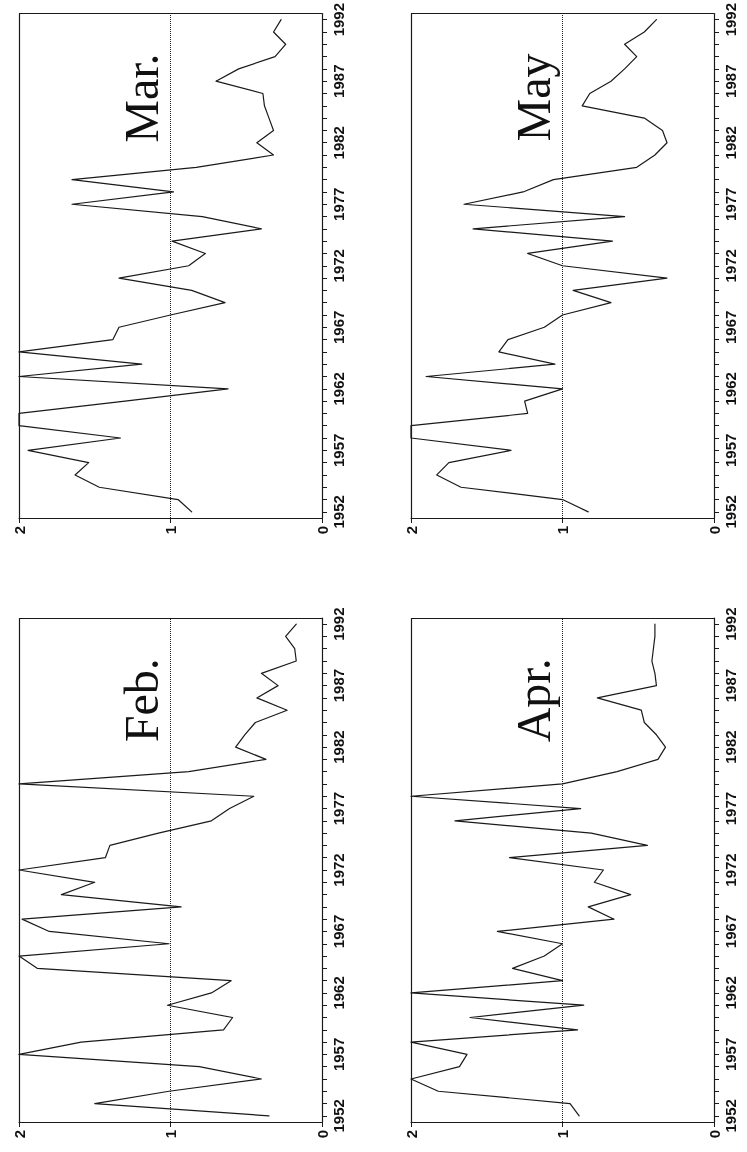 The image size is (747, 1152). I want to click on text: May, so click(533, 97).